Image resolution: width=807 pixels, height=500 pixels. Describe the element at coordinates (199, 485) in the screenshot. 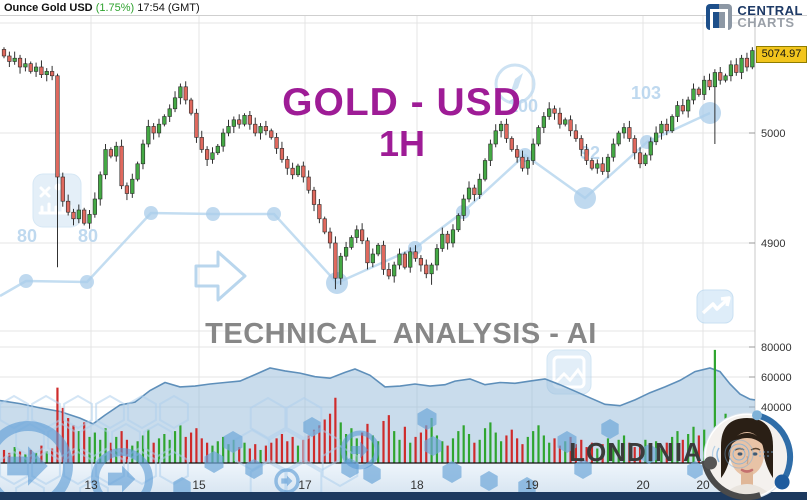

I see `x-axis-label: 15` at that location.